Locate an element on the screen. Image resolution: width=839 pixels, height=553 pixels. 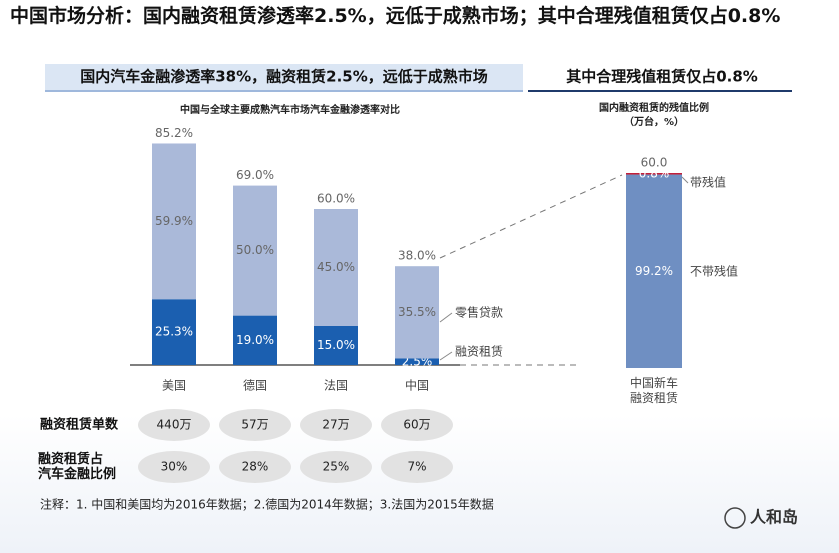
watermark: 人和岛 is located at coordinates (774, 517).